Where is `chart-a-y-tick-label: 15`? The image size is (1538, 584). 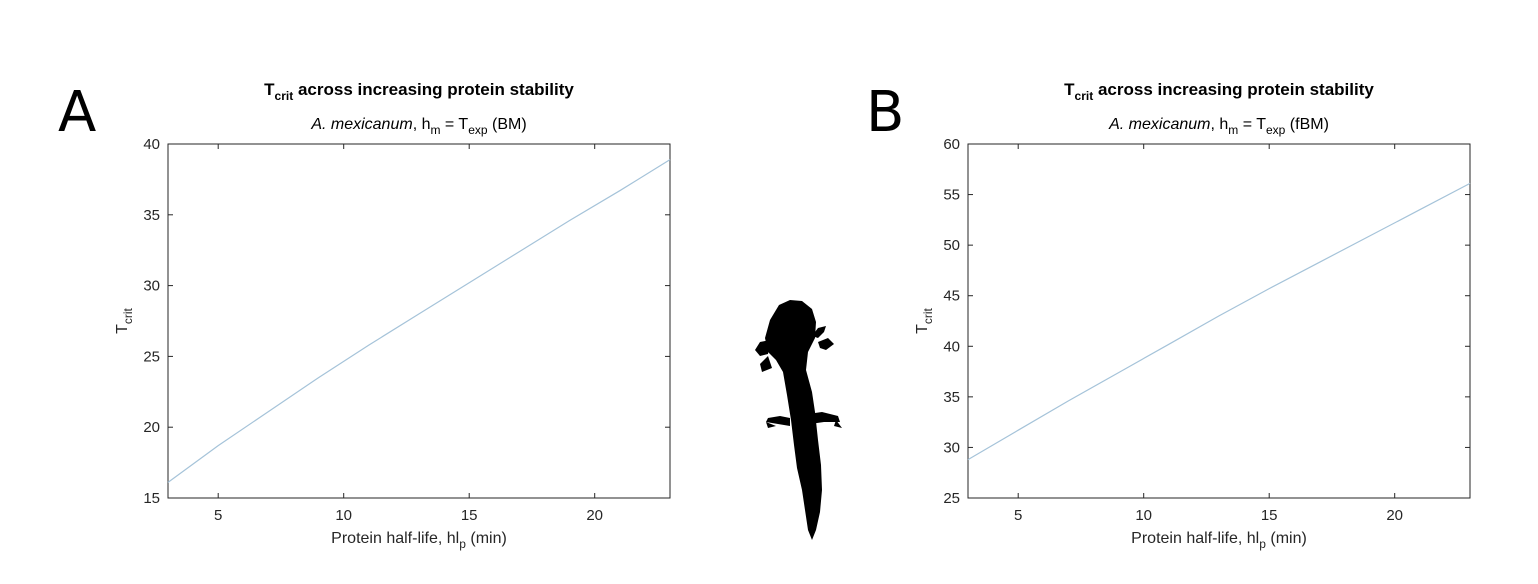 chart-a-y-tick-label: 15 is located at coordinates (151, 498).